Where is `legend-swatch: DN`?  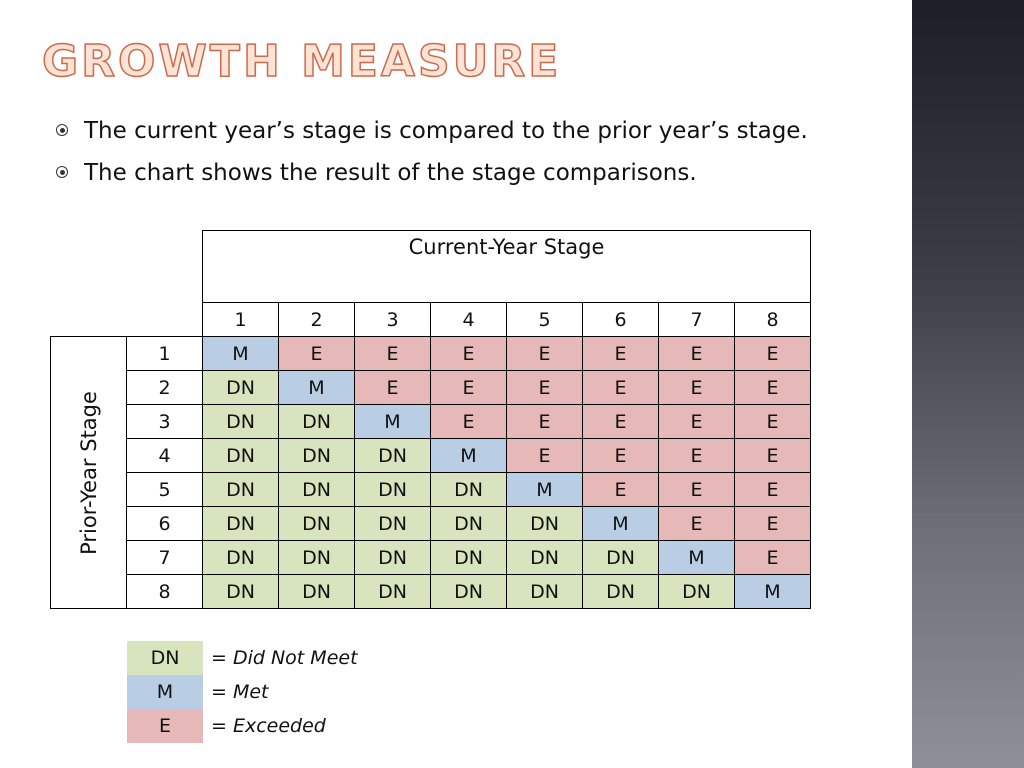
legend-swatch: DN is located at coordinates (165, 658).